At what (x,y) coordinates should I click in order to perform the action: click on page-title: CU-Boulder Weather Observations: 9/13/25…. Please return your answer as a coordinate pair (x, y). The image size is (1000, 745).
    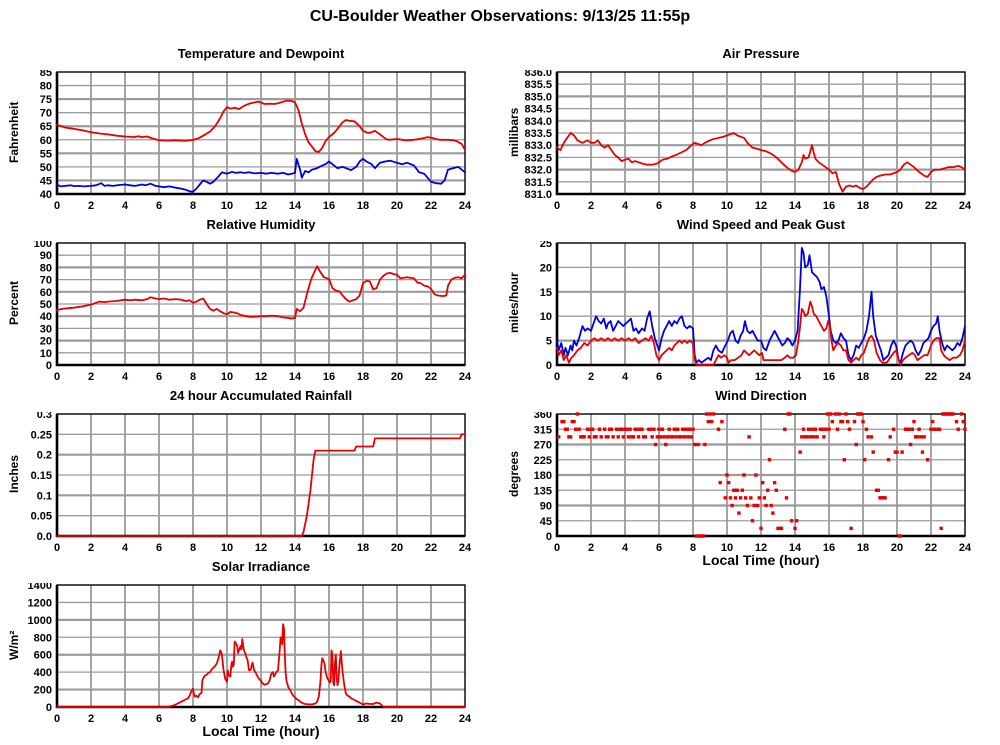
    Looking at the image, I should click on (500, 16).